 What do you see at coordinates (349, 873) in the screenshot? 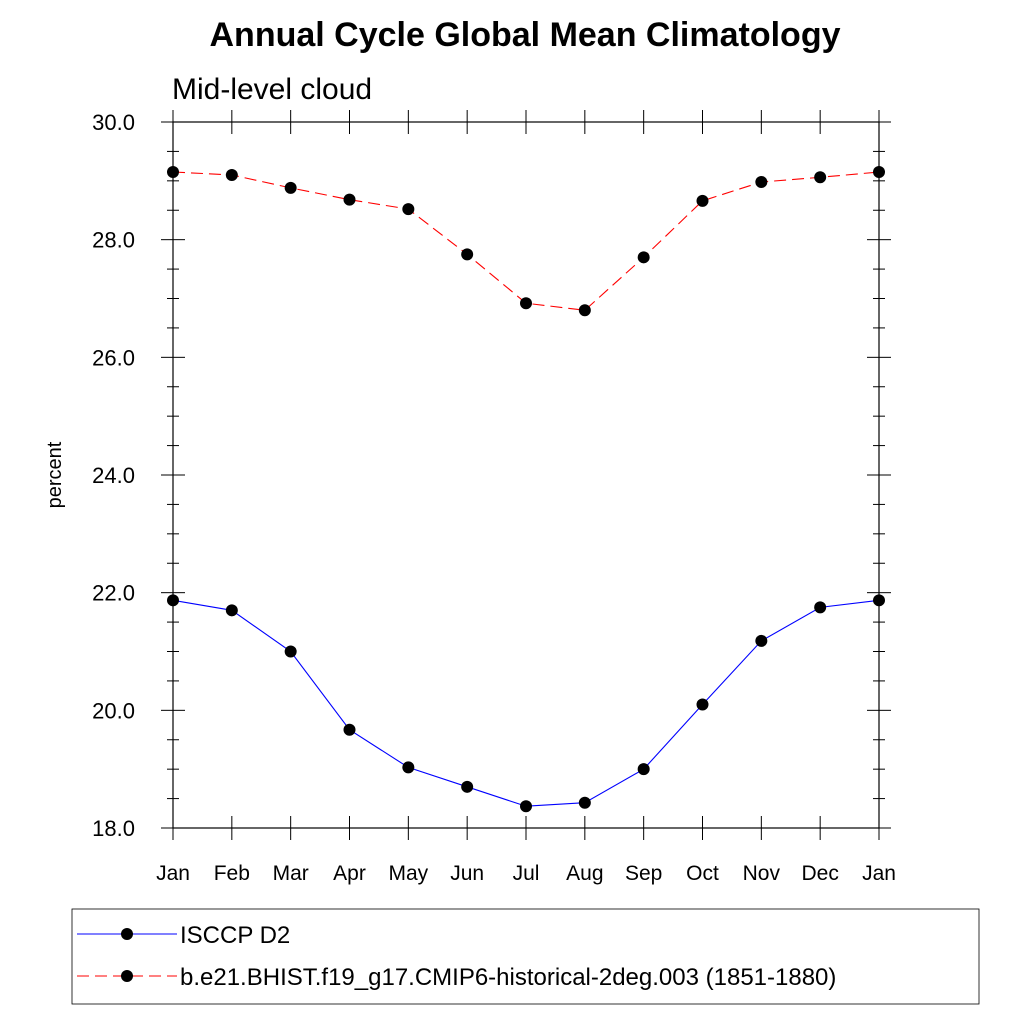
I see `x-tick-label: Apr` at bounding box center [349, 873].